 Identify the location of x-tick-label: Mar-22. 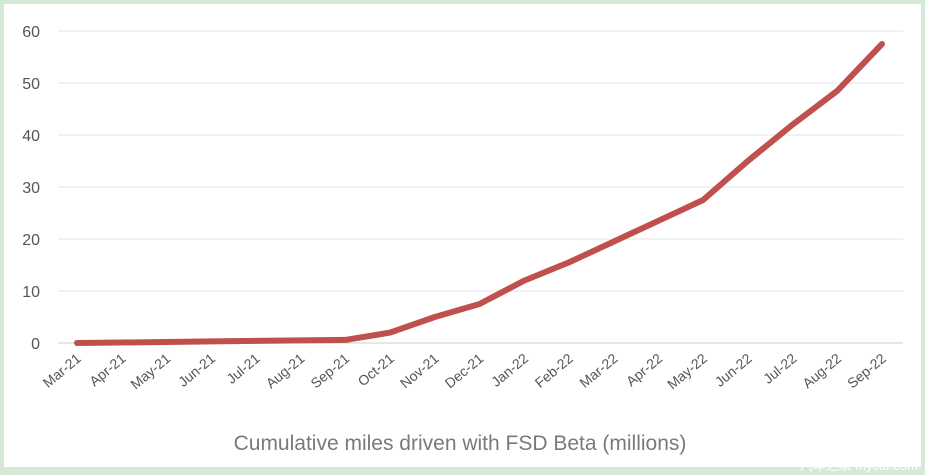
(598, 370).